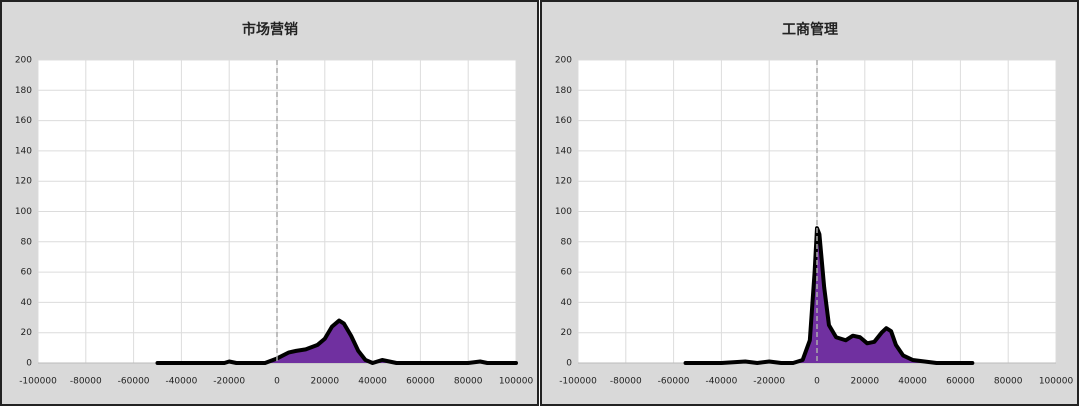  Describe the element at coordinates (270, 29) in the screenshot. I see `chart-title: 市场营销` at that location.